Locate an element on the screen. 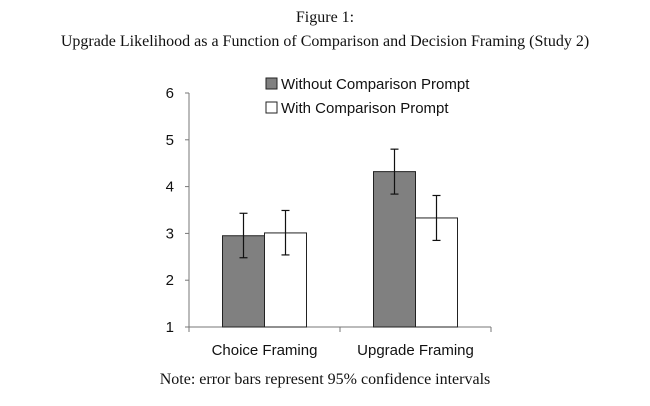  y-tick-label: 6 is located at coordinates (170, 93).